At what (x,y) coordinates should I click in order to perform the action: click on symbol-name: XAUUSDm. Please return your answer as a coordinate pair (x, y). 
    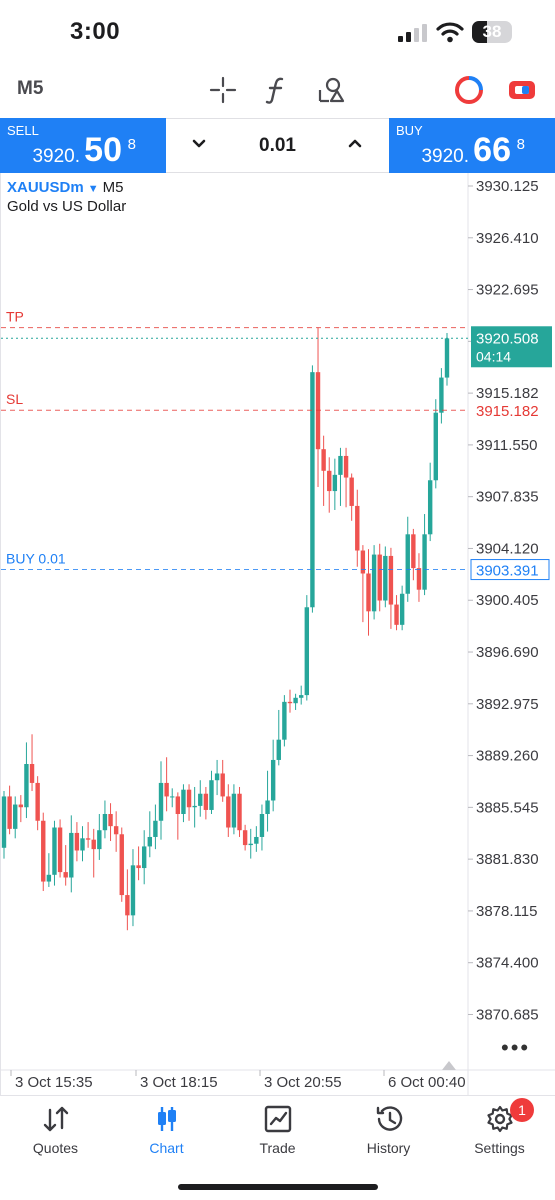
    Looking at the image, I should click on (45, 187).